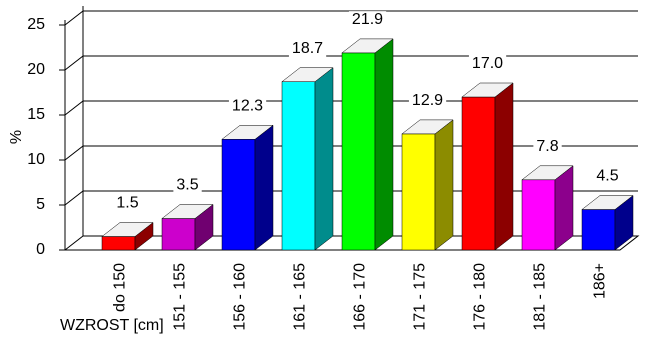 This screenshot has width=645, height=338. I want to click on value-label: 21.9, so click(367, 19).